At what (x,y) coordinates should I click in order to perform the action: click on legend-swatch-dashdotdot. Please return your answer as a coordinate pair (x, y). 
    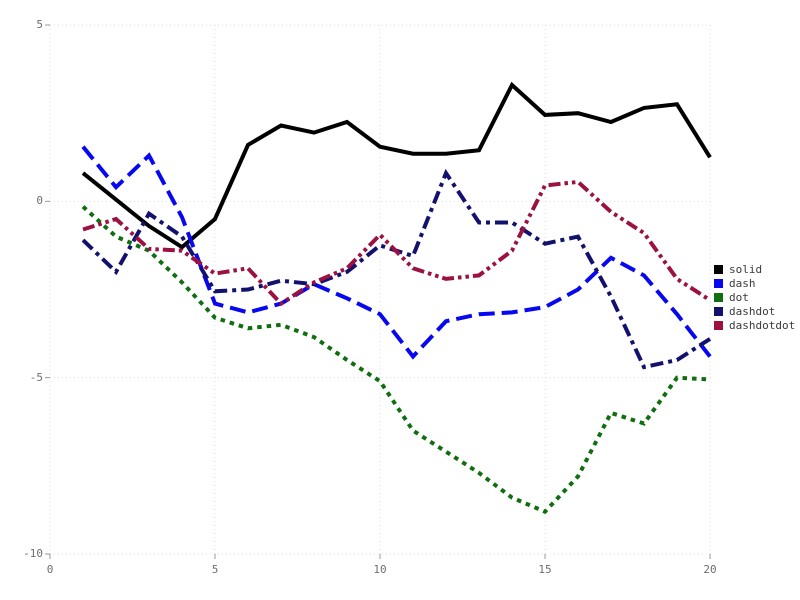
    Looking at the image, I should click on (718, 325).